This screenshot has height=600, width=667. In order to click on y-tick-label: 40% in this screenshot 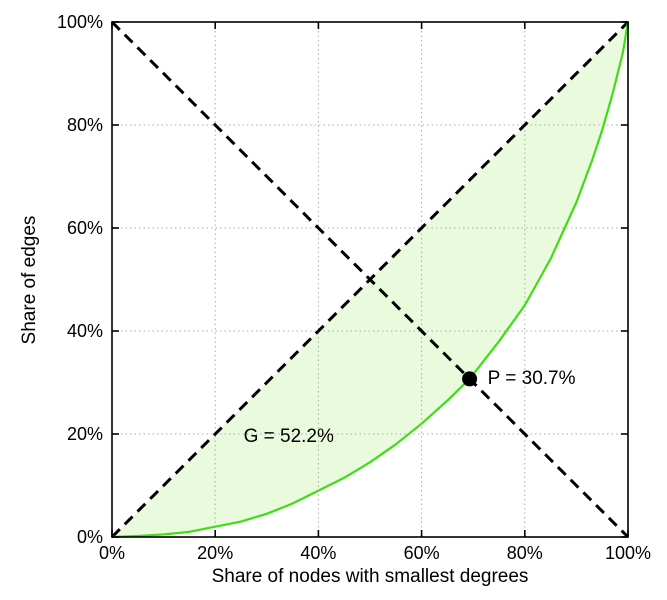, I will do `click(85, 331)`.